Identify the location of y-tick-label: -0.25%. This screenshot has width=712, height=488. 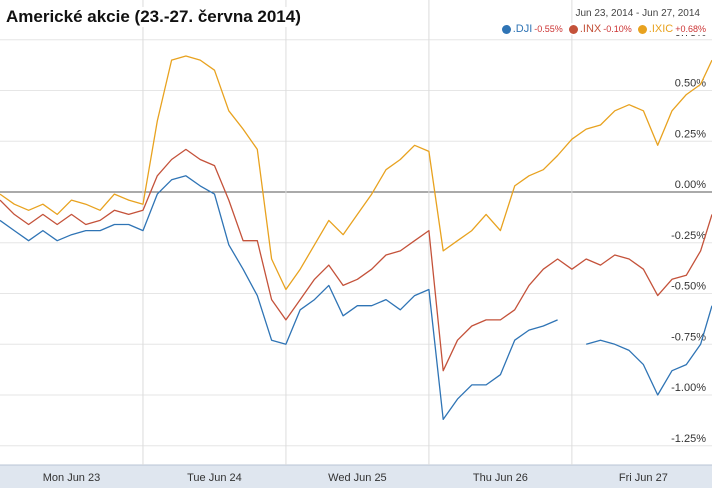
(688, 236).